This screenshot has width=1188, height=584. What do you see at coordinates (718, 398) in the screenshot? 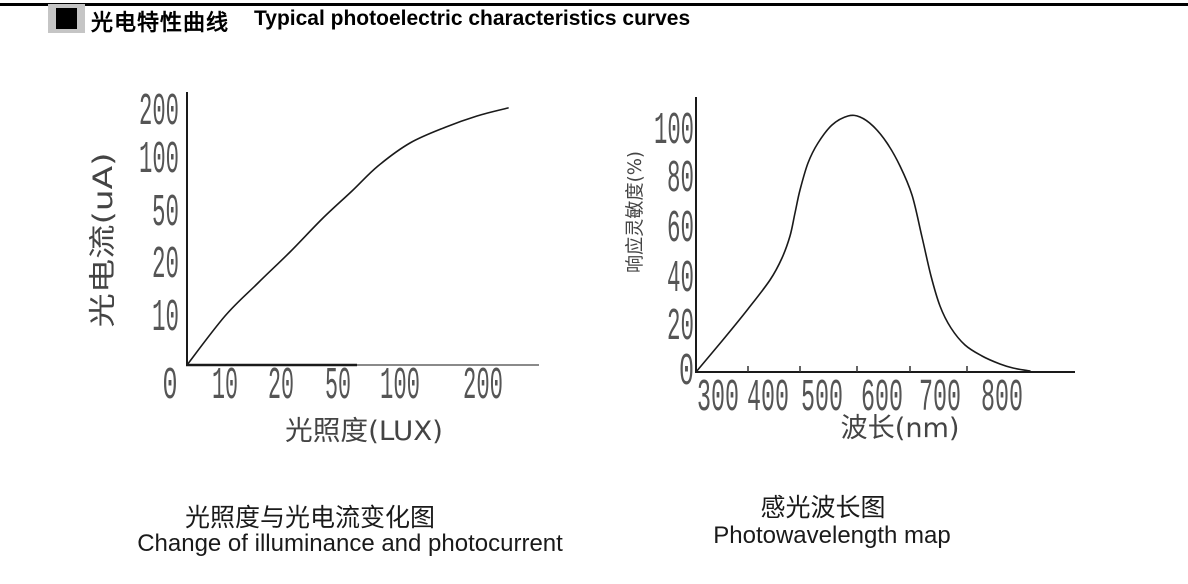
I see `right-x-tick-300: 300` at bounding box center [718, 398].